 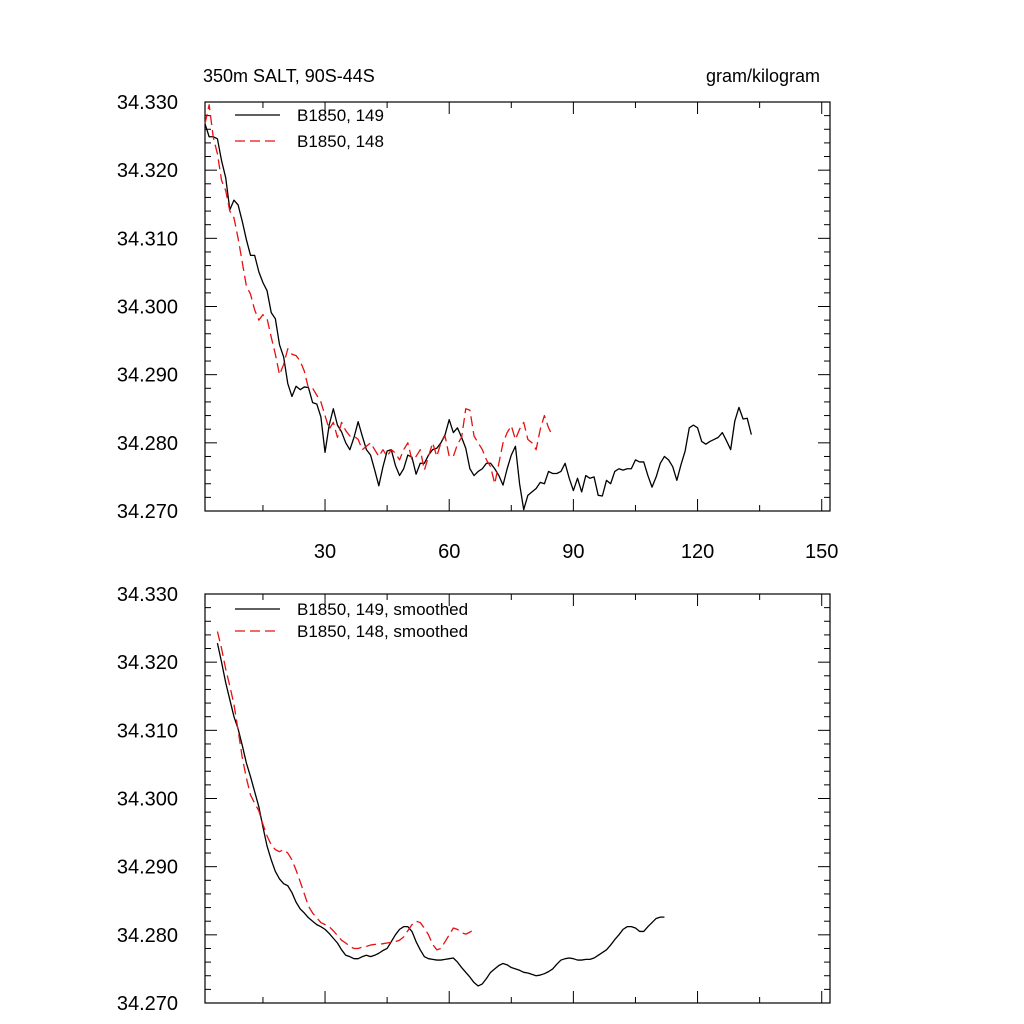 I want to click on x-tick-label: 90, so click(x=573, y=552).